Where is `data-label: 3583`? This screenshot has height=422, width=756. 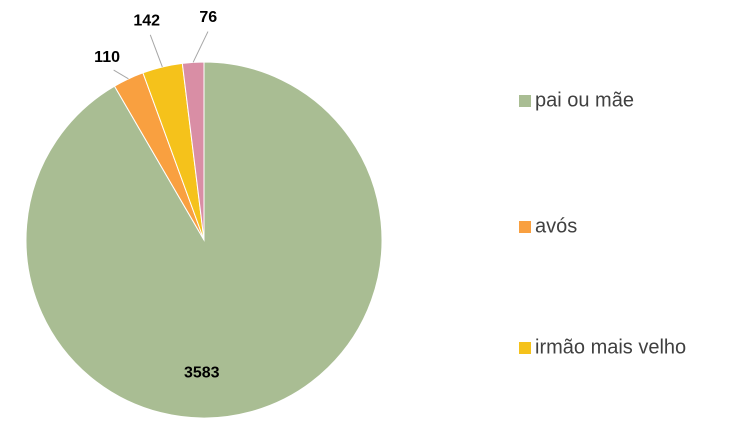 data-label: 3583 is located at coordinates (202, 373).